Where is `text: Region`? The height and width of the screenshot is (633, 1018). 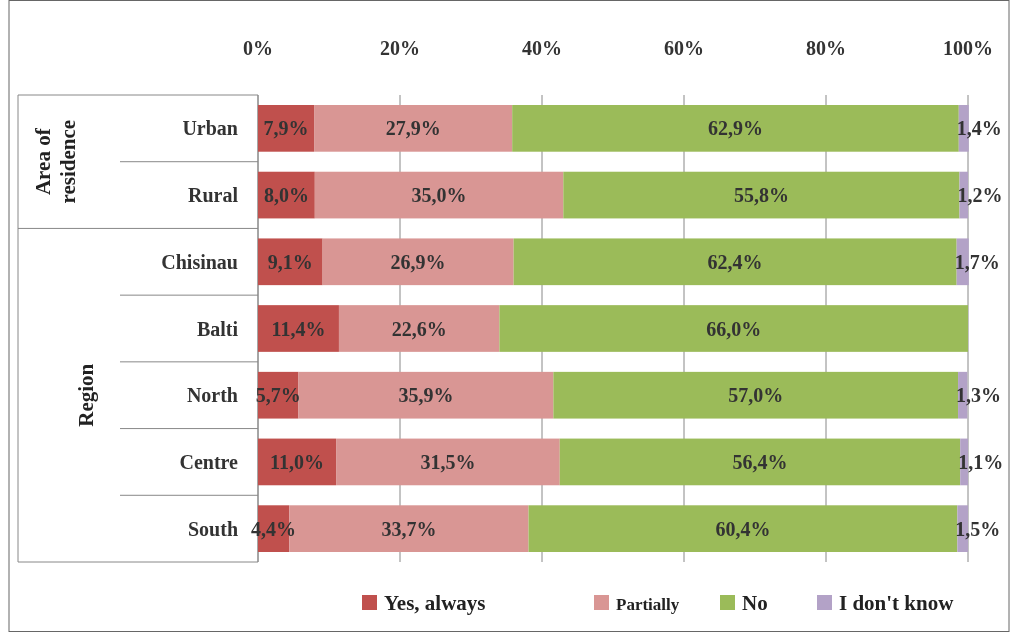
text: Region is located at coordinates (86, 395).